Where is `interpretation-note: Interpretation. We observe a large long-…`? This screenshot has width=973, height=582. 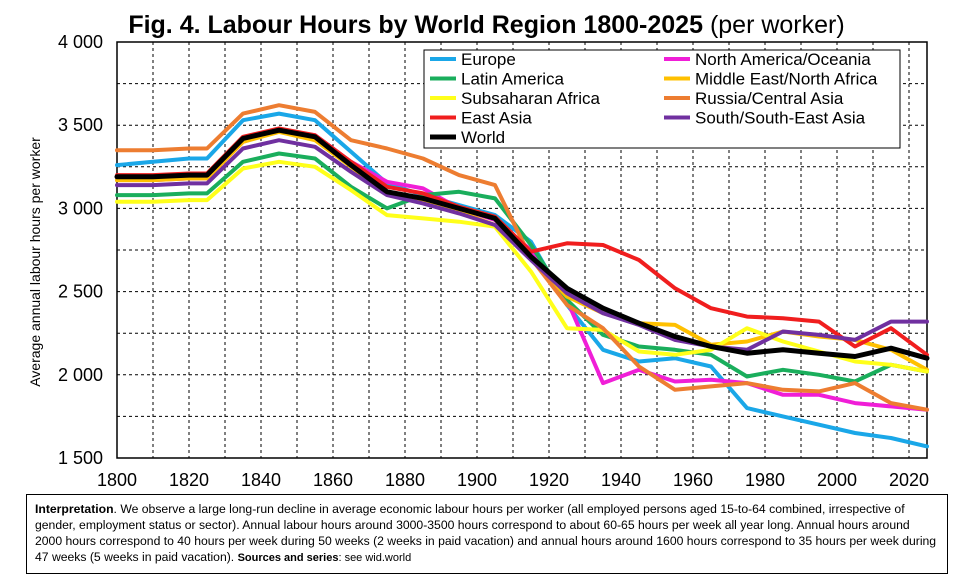
interpretation-note: Interpretation. We observe a large long-… is located at coordinates (487, 534).